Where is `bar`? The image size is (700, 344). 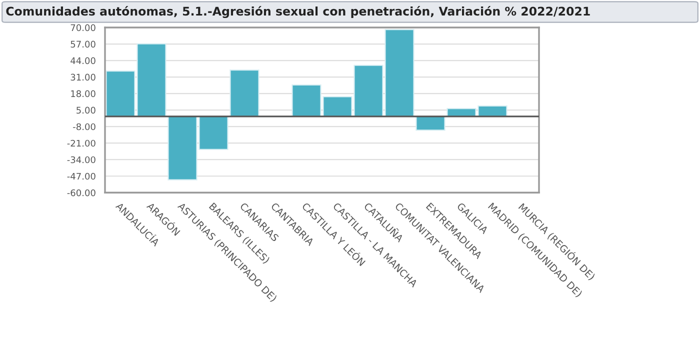
bar is located at coordinates (245, 93).